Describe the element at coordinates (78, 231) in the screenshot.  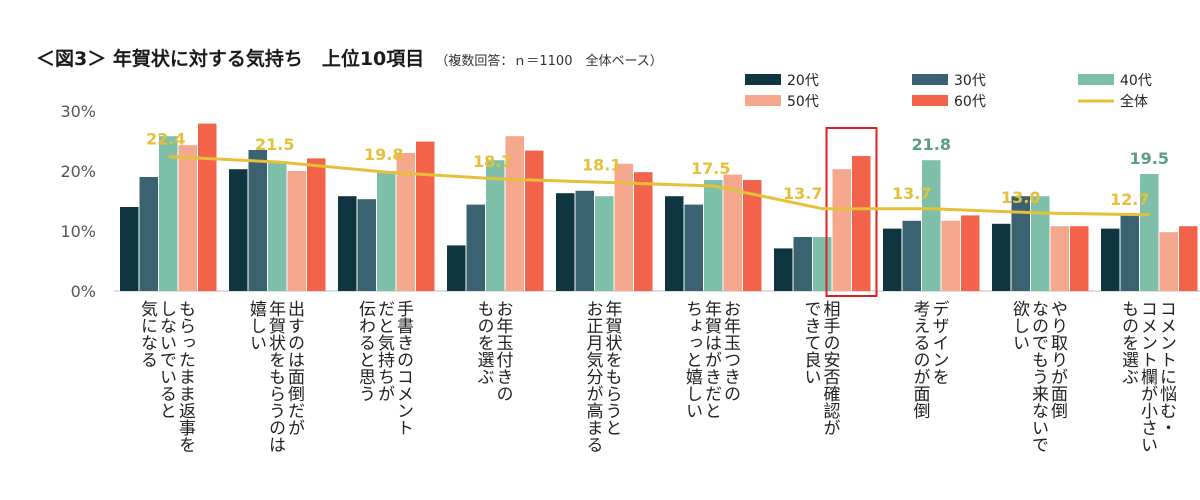
I see `y-tick-label: 10%` at that location.